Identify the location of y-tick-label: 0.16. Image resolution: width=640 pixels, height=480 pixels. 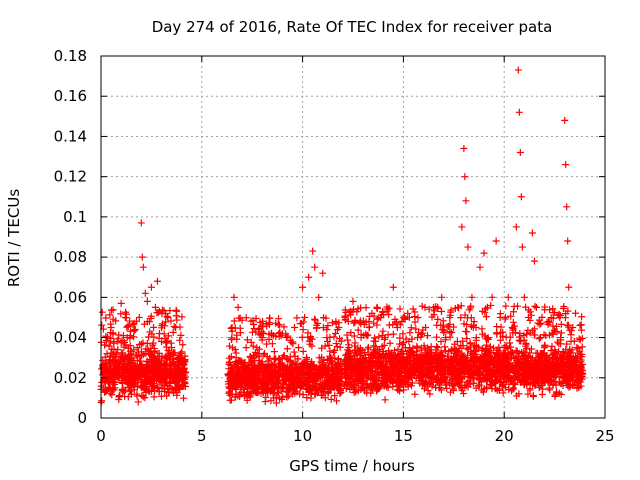
(70, 96).